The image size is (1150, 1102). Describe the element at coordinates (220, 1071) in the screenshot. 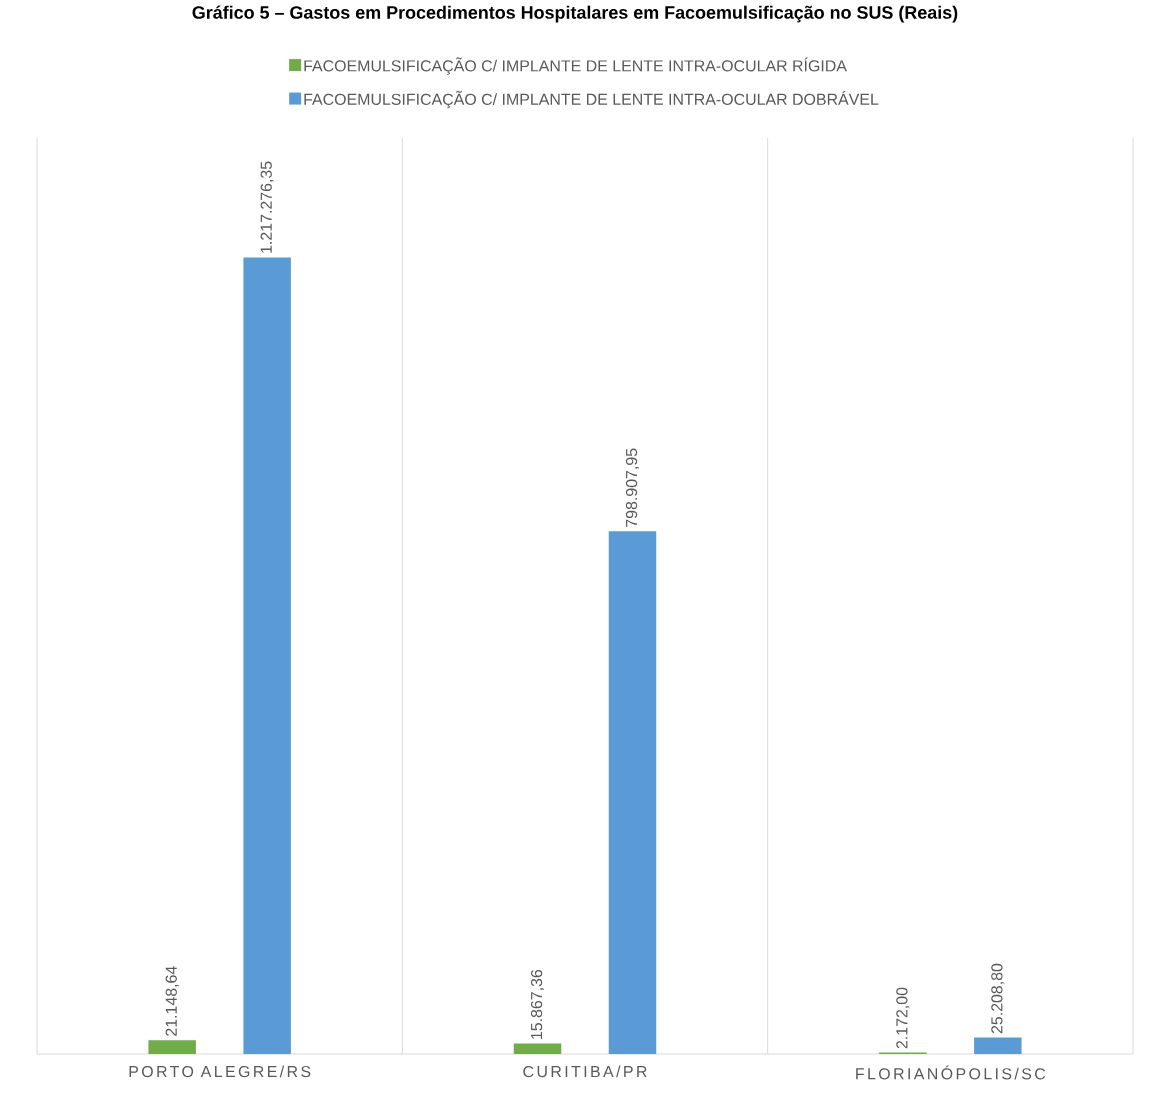

I see `x-tick-label: PORTO ALEGRE/RS` at that location.